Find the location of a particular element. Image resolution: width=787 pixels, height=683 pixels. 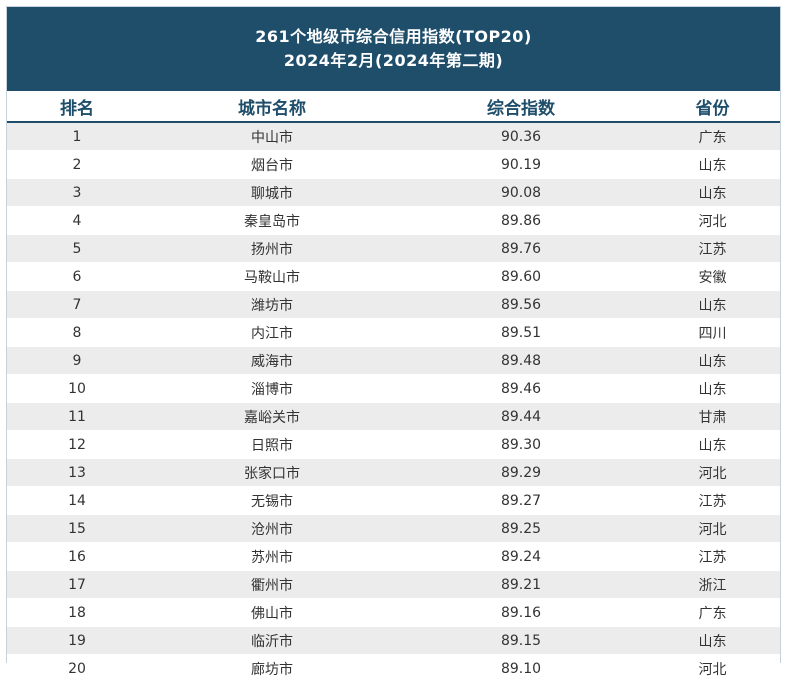

table-row: 5 扬州市 89.76 江苏 is located at coordinates (393, 248).